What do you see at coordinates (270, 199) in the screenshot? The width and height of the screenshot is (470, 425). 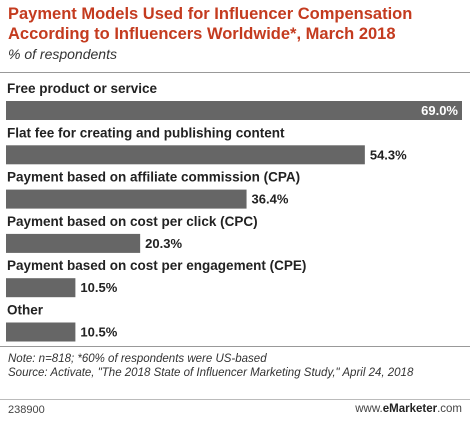 I see `value-label: 36.4%` at bounding box center [270, 199].